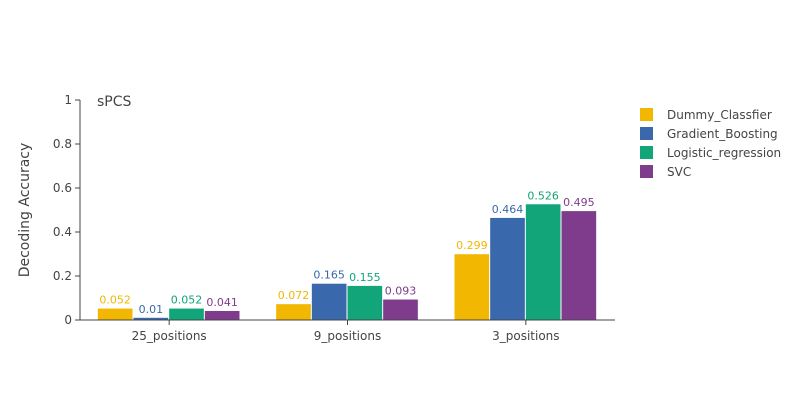  What do you see at coordinates (719, 115) in the screenshot?
I see `legend-label-Dummy_Classfier: Dummy_Classfier` at bounding box center [719, 115].